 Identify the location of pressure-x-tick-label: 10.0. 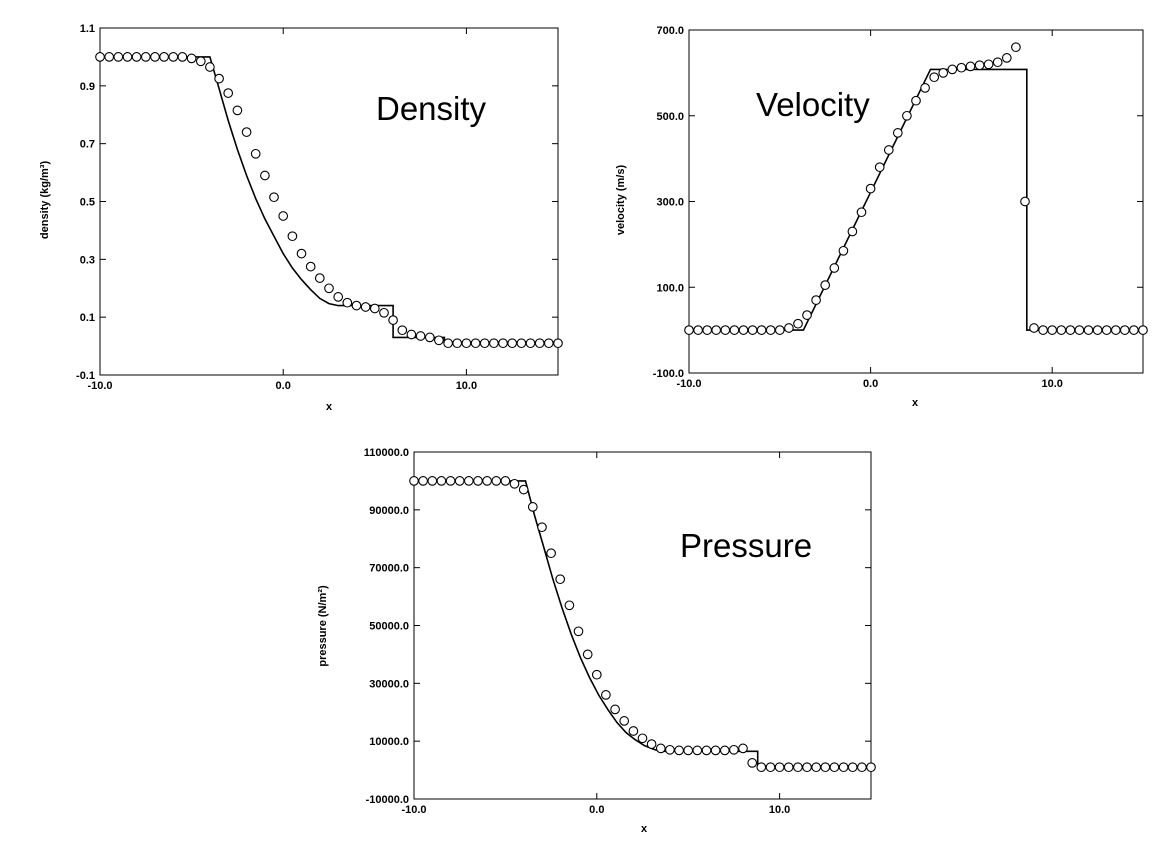
(779, 810).